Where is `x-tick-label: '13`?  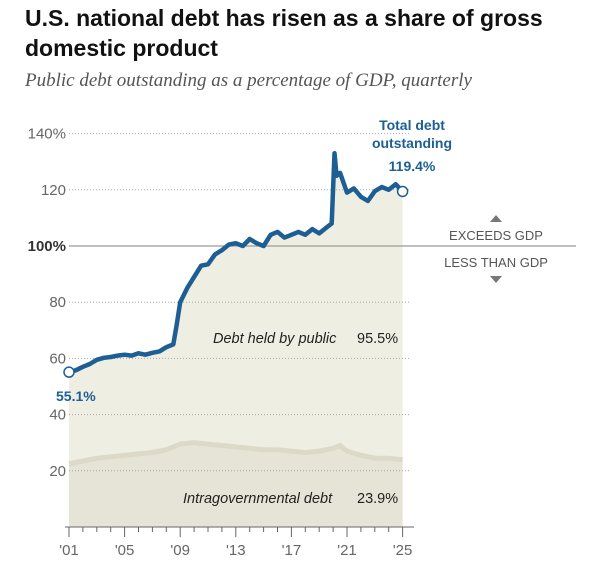
x-tick-label: '13 is located at coordinates (236, 550).